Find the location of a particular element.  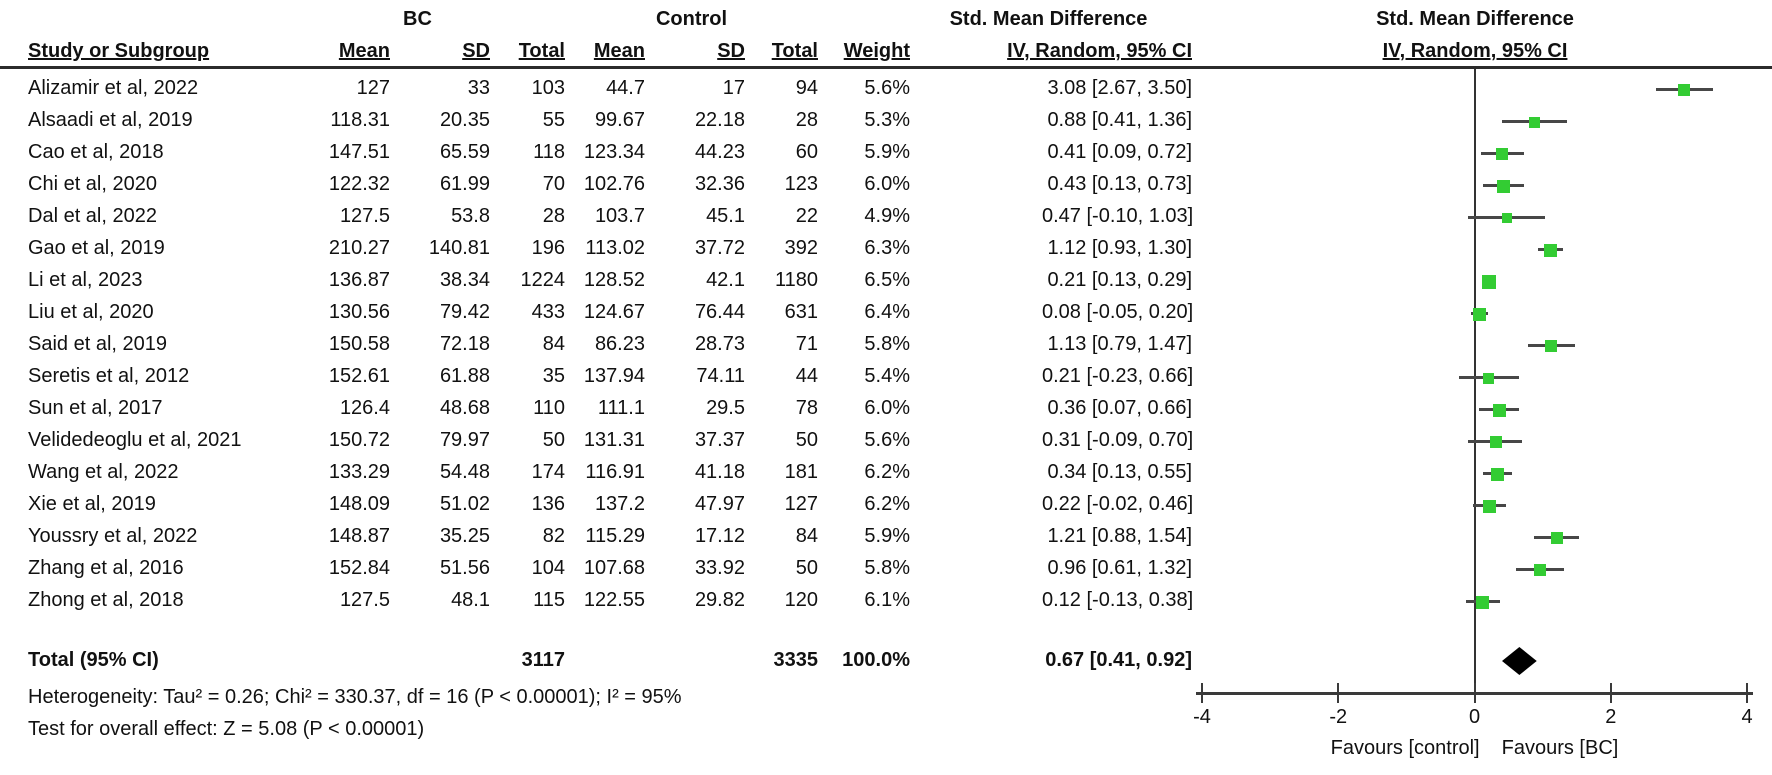

ci-text-cell: 0.31 [-0.09, 0.70] is located at coordinates (1118, 440).